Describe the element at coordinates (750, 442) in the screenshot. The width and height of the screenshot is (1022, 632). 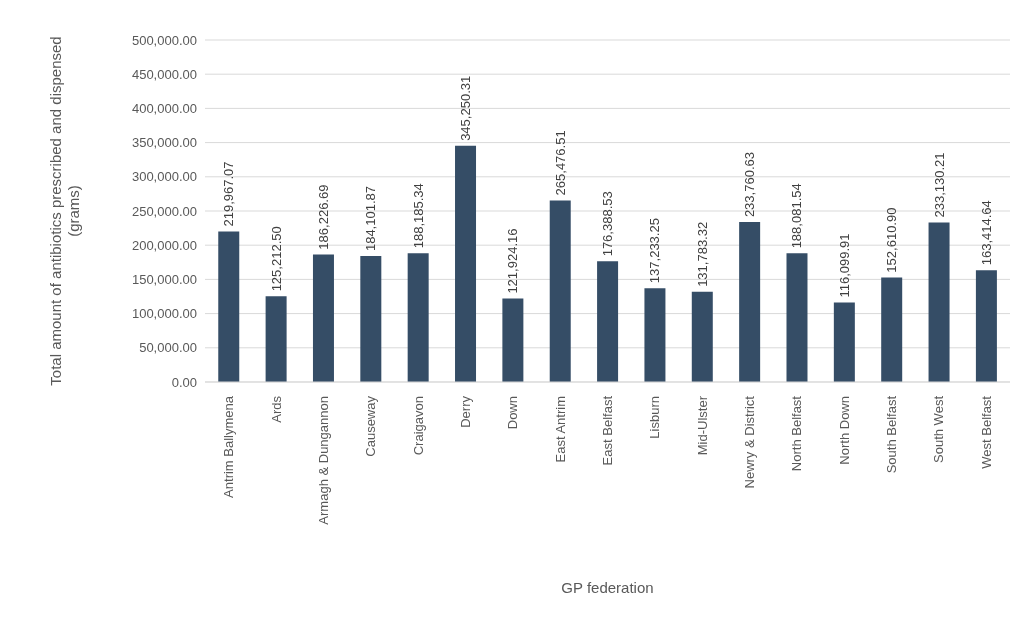
I see `x-tick-label: Newry & District` at that location.